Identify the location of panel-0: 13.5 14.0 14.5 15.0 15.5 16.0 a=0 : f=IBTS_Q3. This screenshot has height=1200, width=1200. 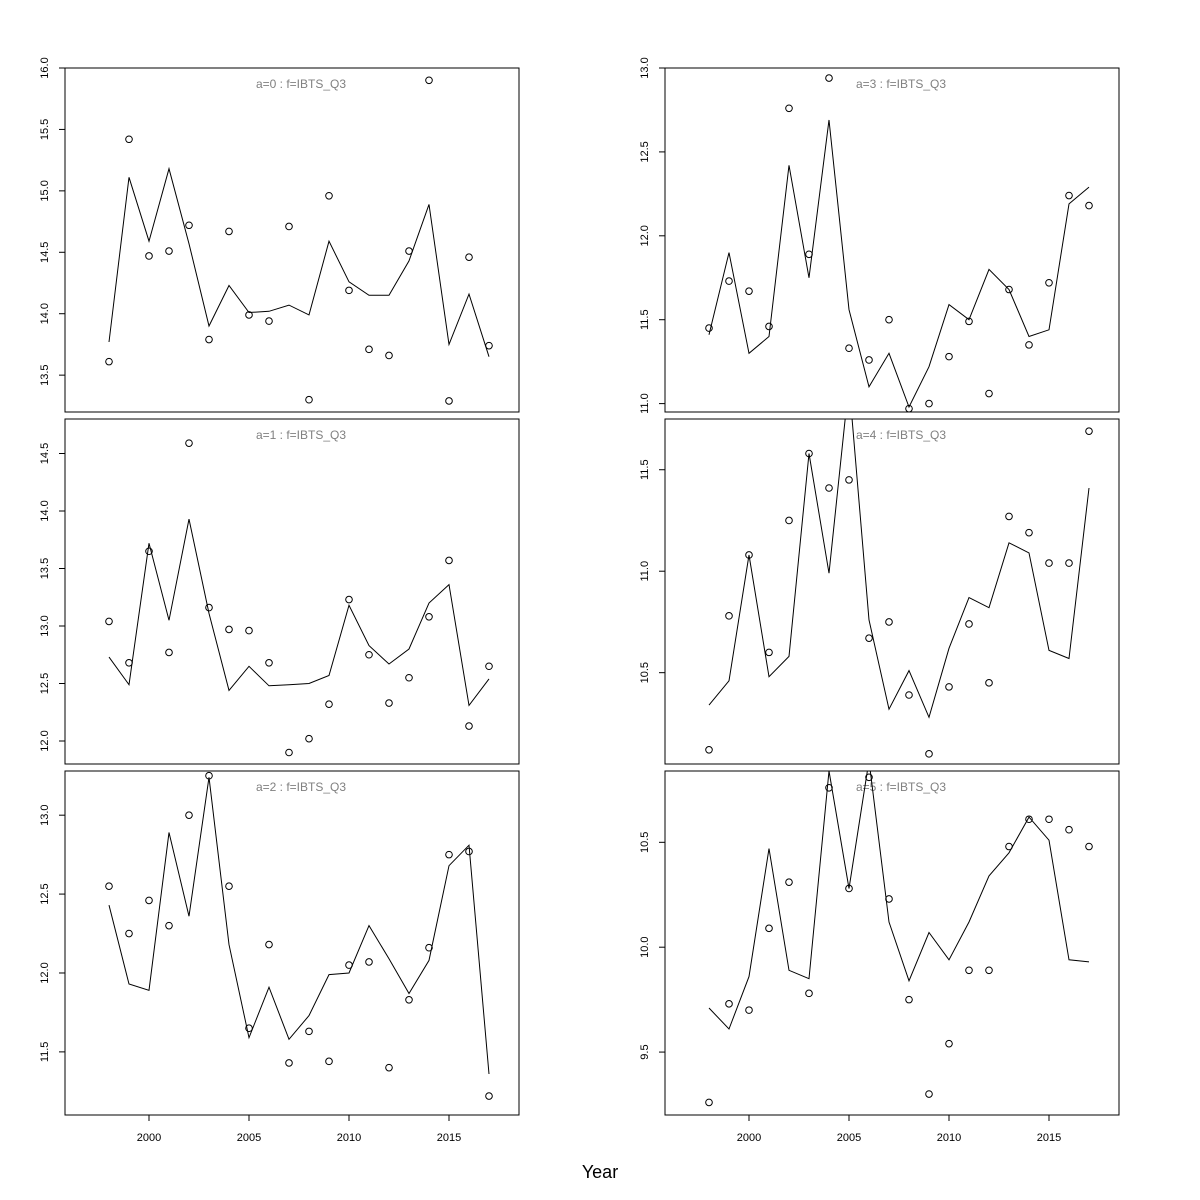
(279, 235).